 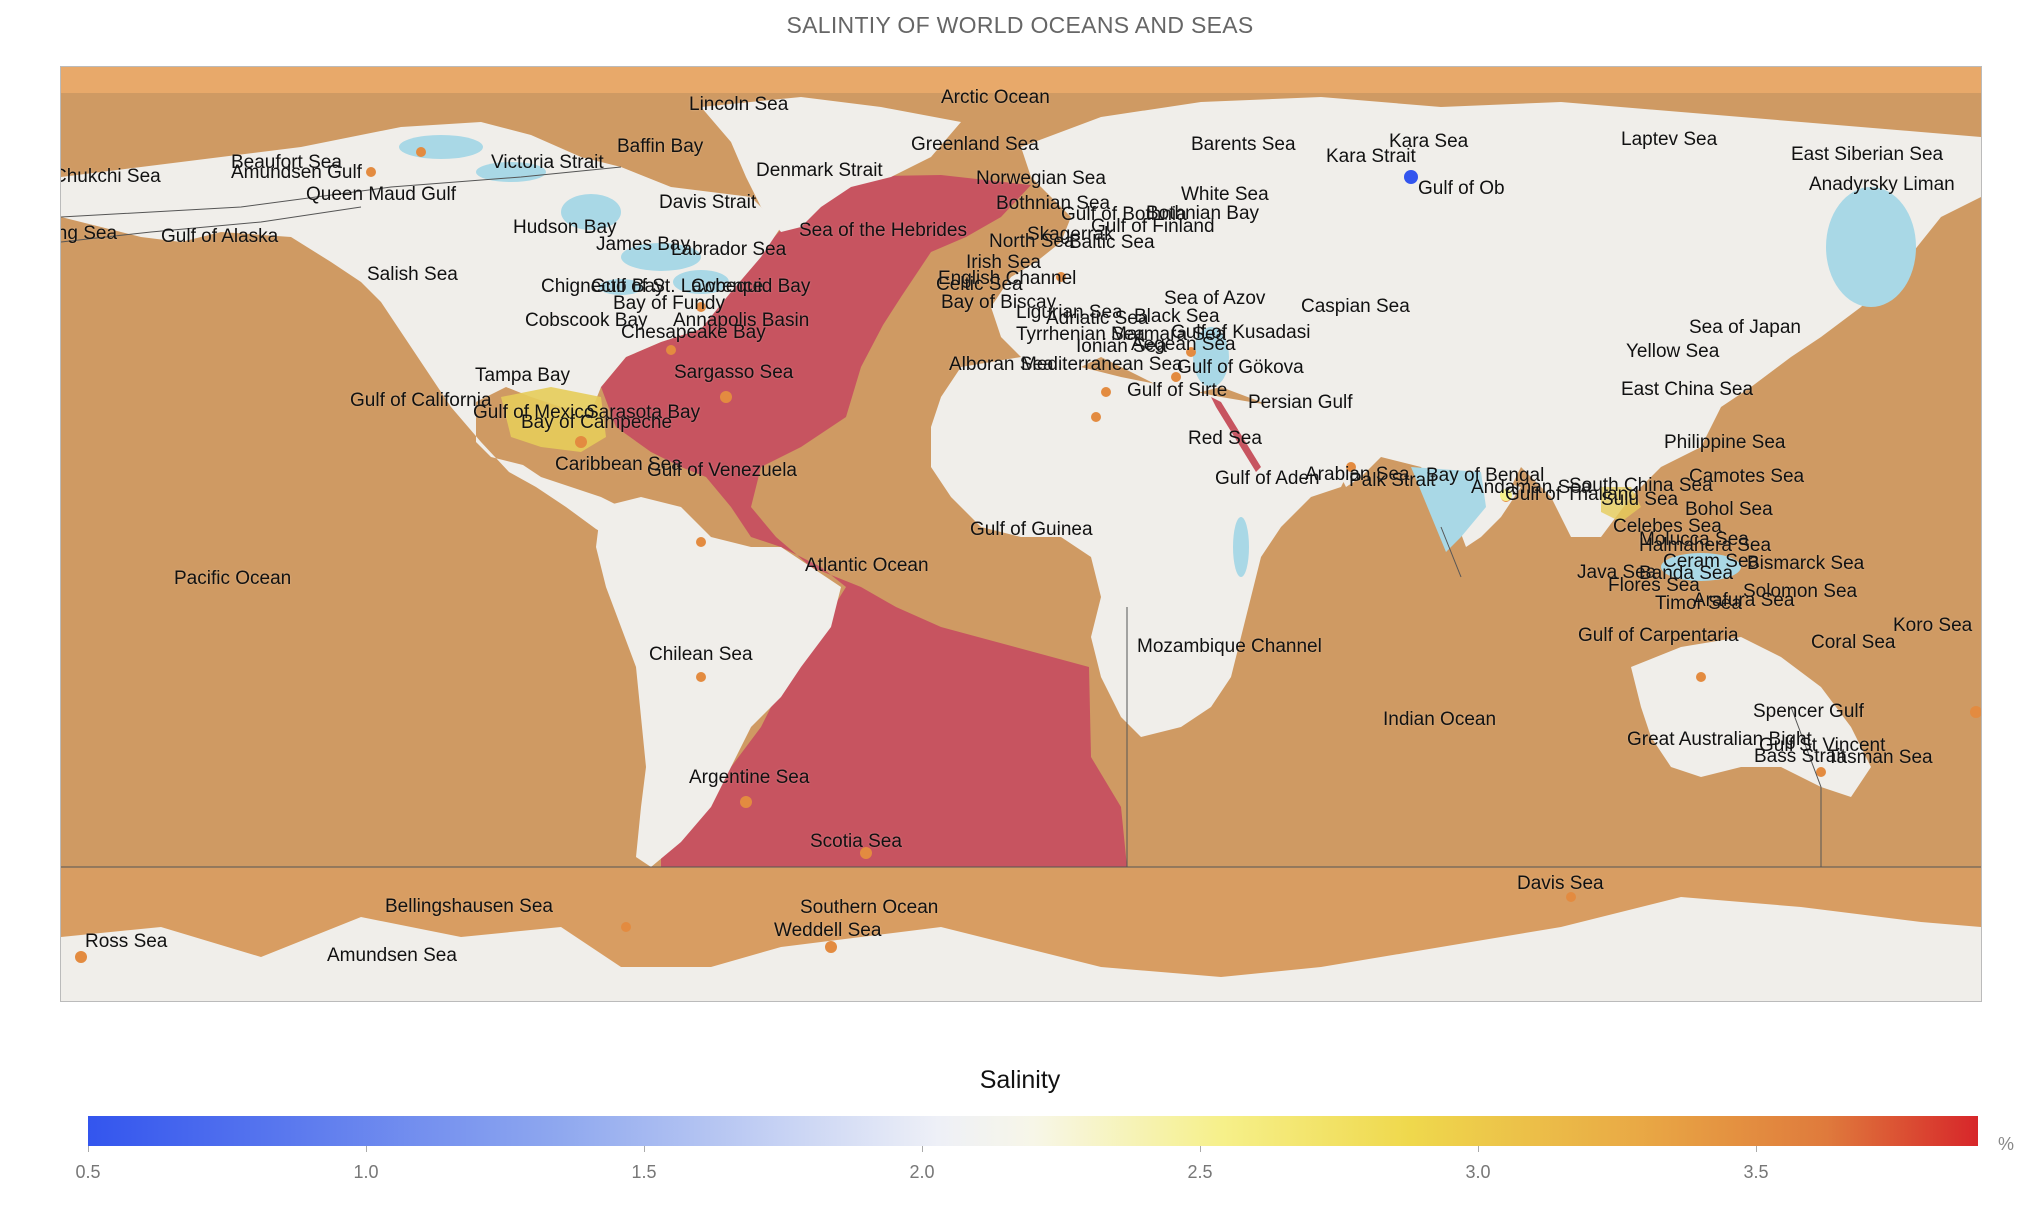 I want to click on label-sarasota-bay: Sarasota Bay, so click(x=643, y=412).